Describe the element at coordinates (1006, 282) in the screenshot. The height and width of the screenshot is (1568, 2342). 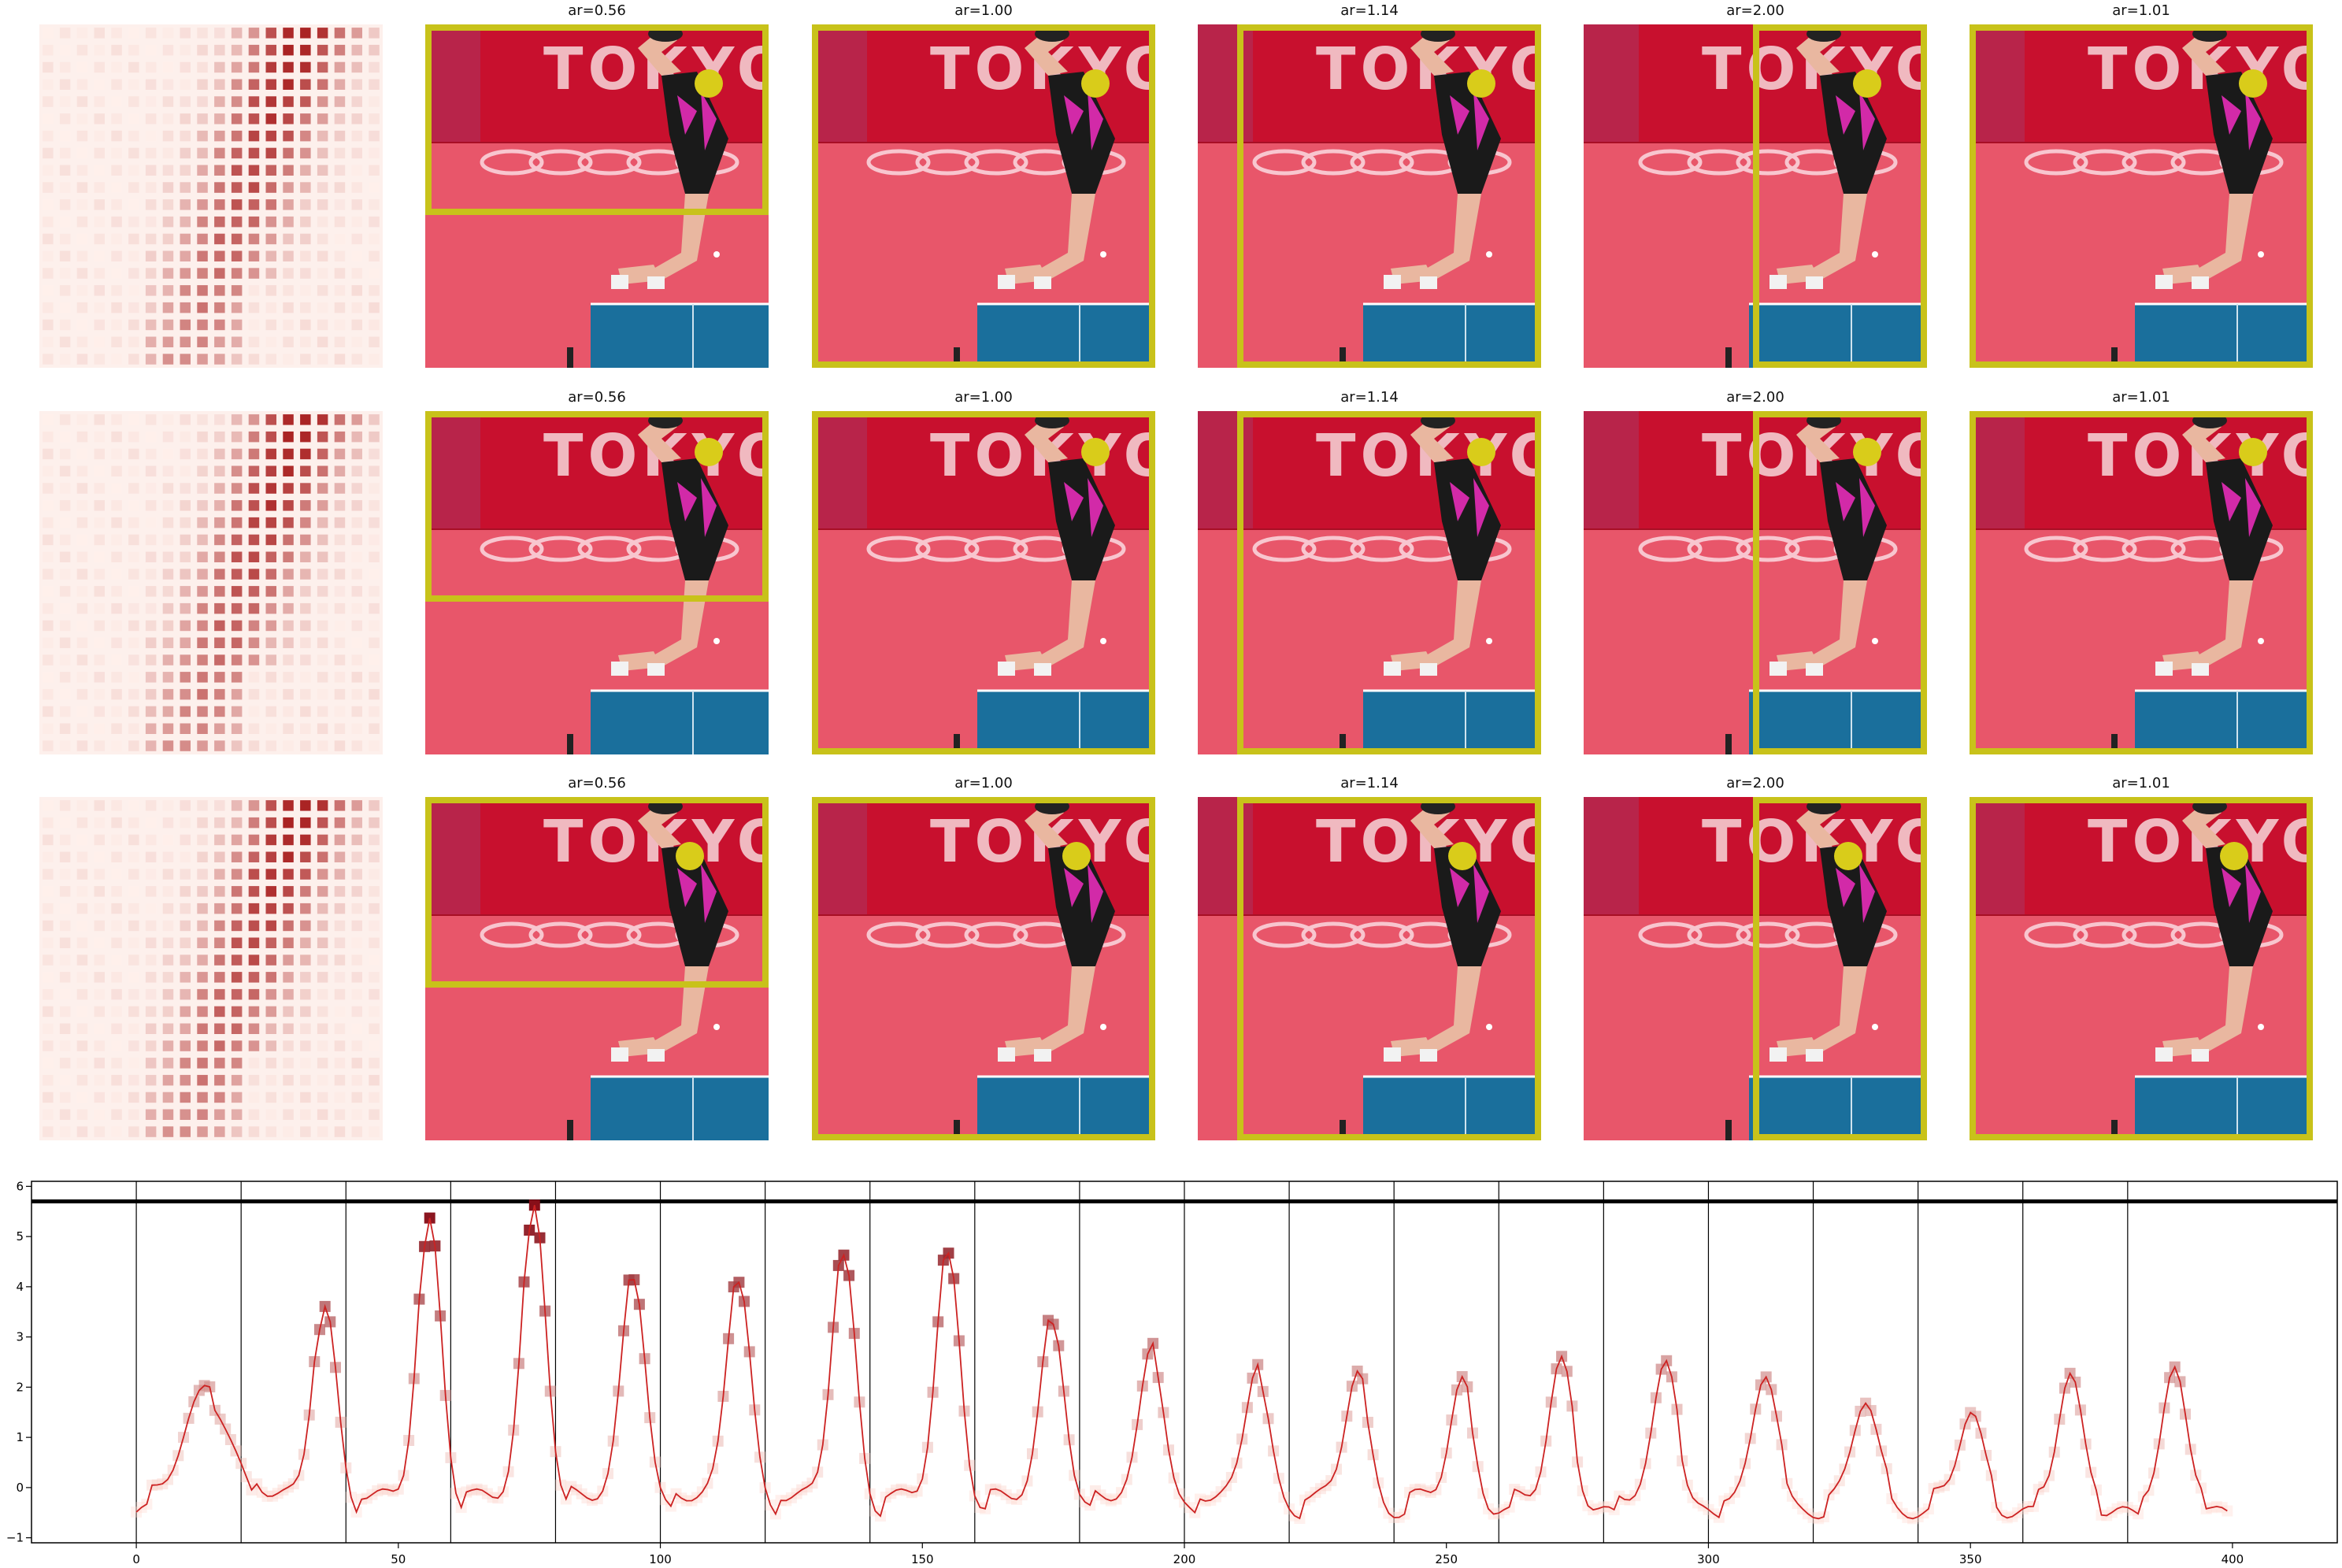
I see `shoe` at that location.